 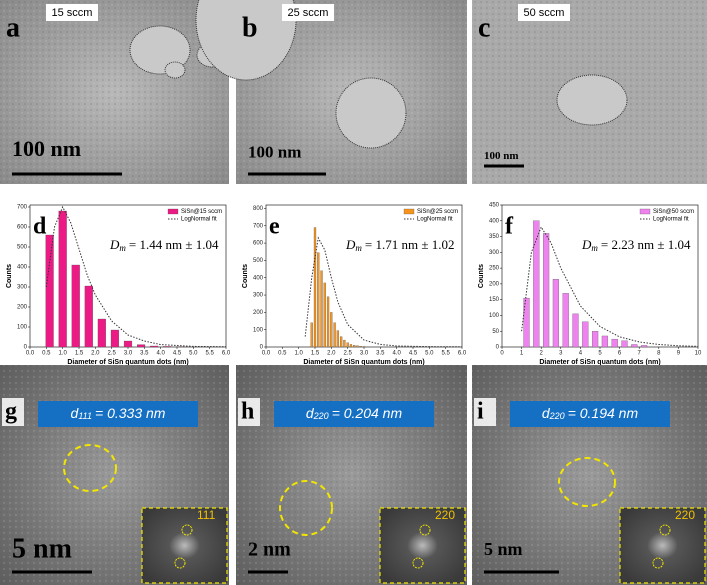 I want to click on annotation: Dm = 1.71 nm ± 1.02, so click(x=399, y=245).